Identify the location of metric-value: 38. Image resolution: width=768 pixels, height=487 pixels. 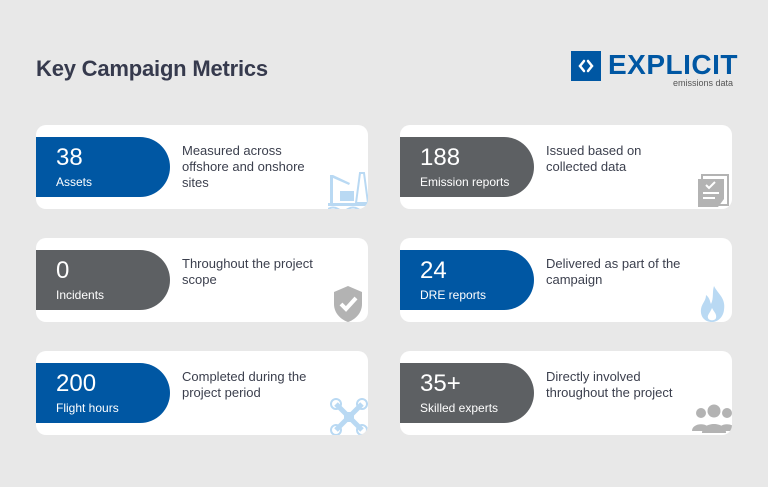
(69, 157).